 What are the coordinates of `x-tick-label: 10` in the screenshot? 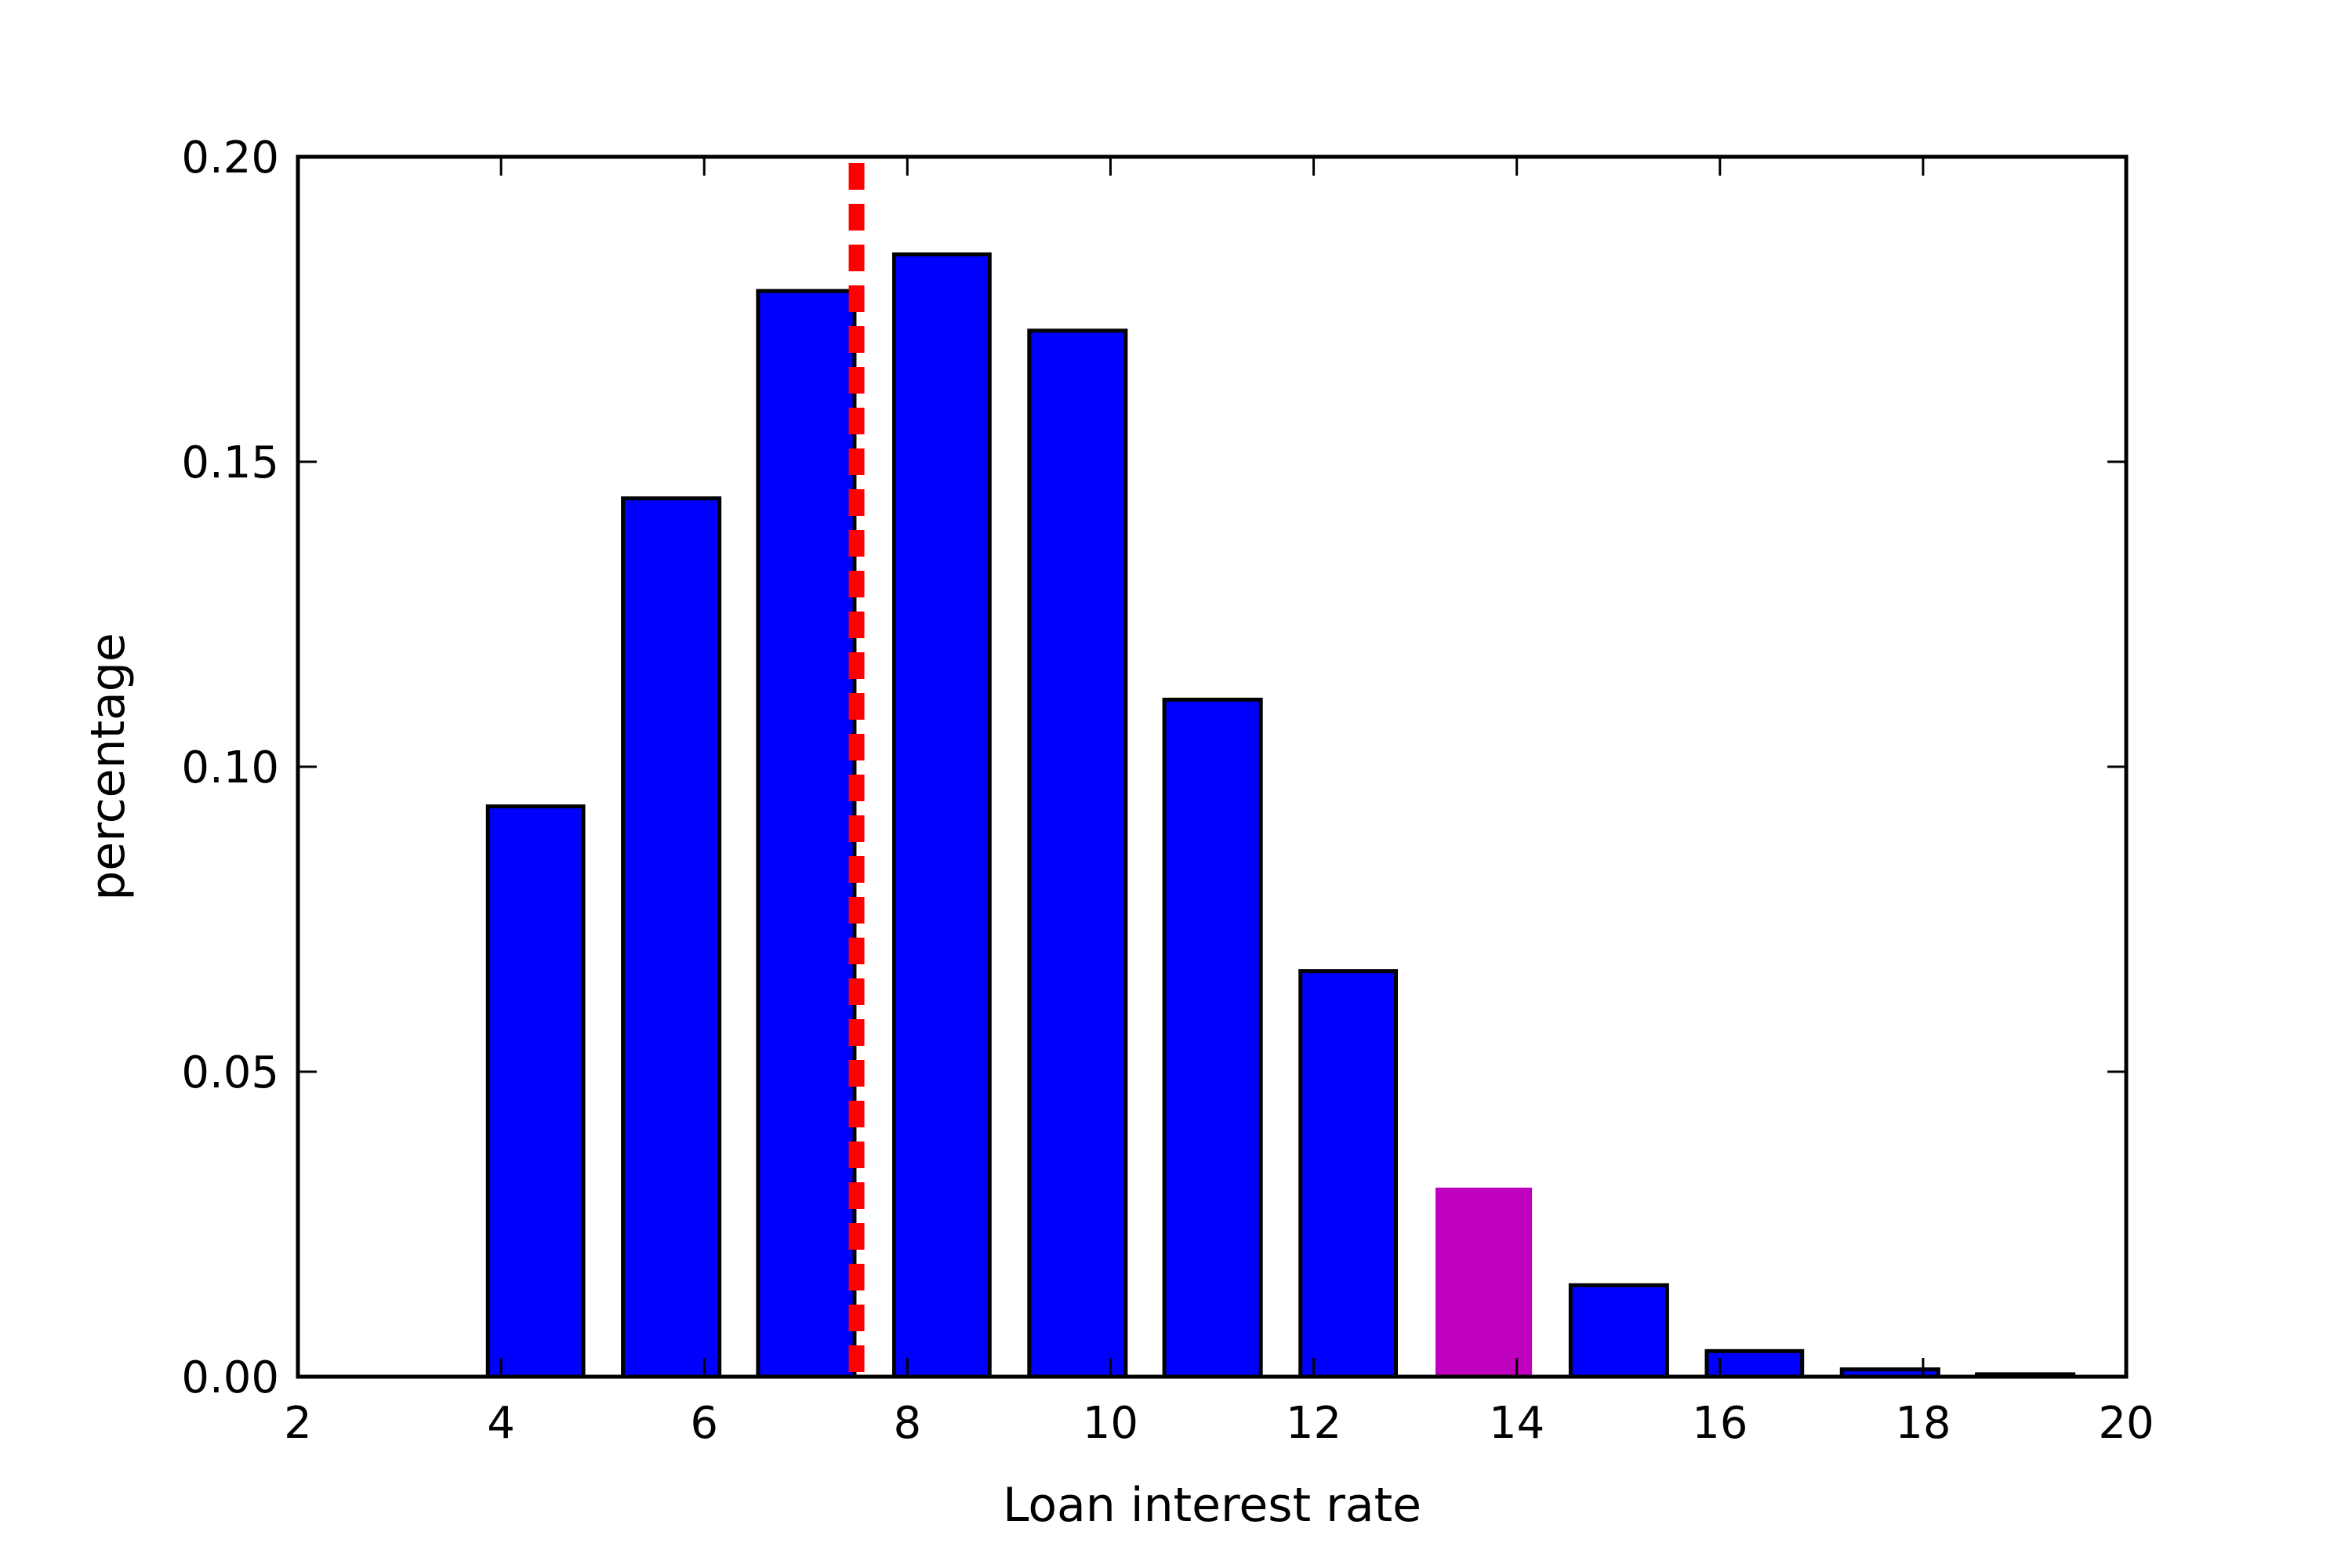 It's located at (1110, 1423).